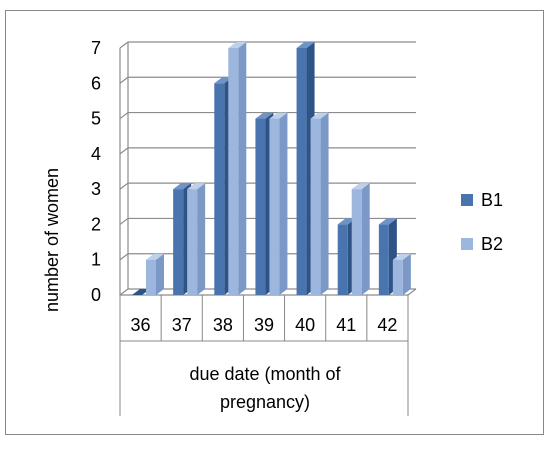  Describe the element at coordinates (223, 325) in the screenshot. I see `x-tick-label: 38` at that location.